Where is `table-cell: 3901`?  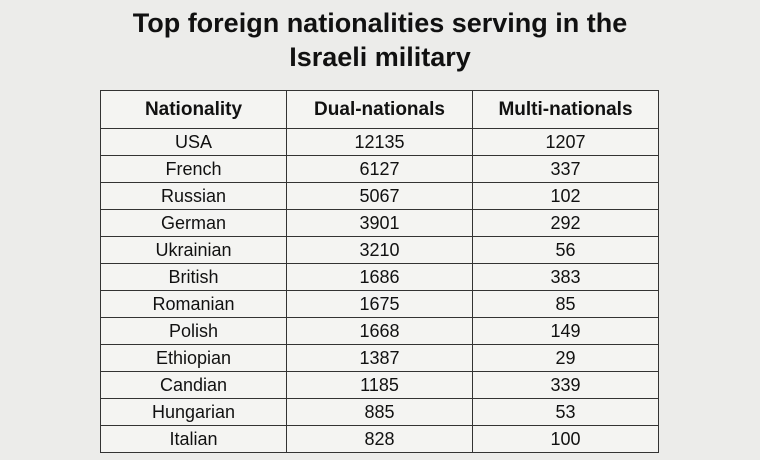
table-cell: 3901 is located at coordinates (379, 223).